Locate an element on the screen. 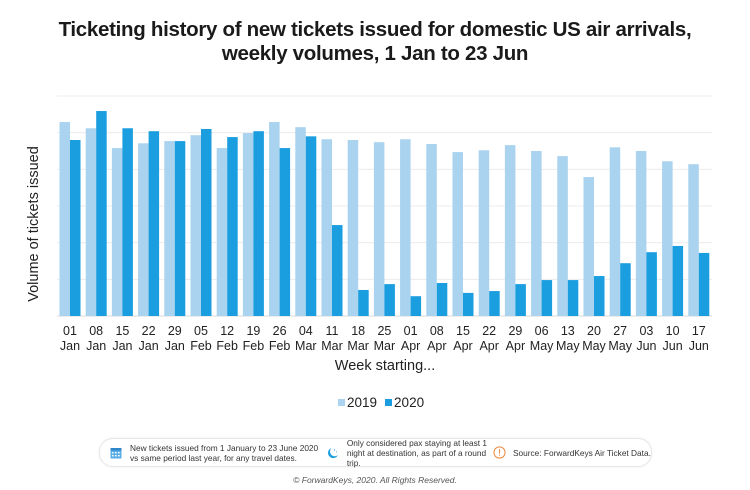 The height and width of the screenshot is (490, 750). x-tick-day: 03 is located at coordinates (646, 331).